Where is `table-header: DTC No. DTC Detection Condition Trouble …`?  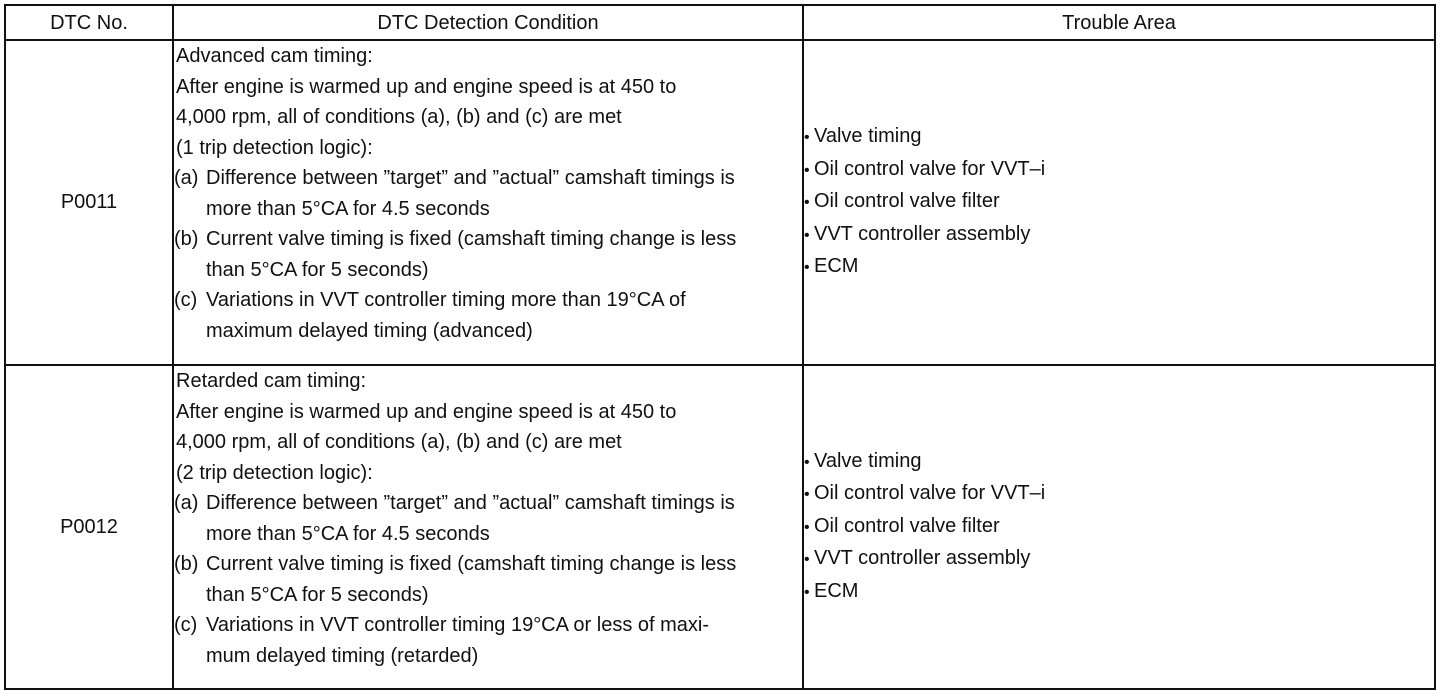
table-header: DTC No. DTC Detection Condition Trouble … is located at coordinates (720, 22).